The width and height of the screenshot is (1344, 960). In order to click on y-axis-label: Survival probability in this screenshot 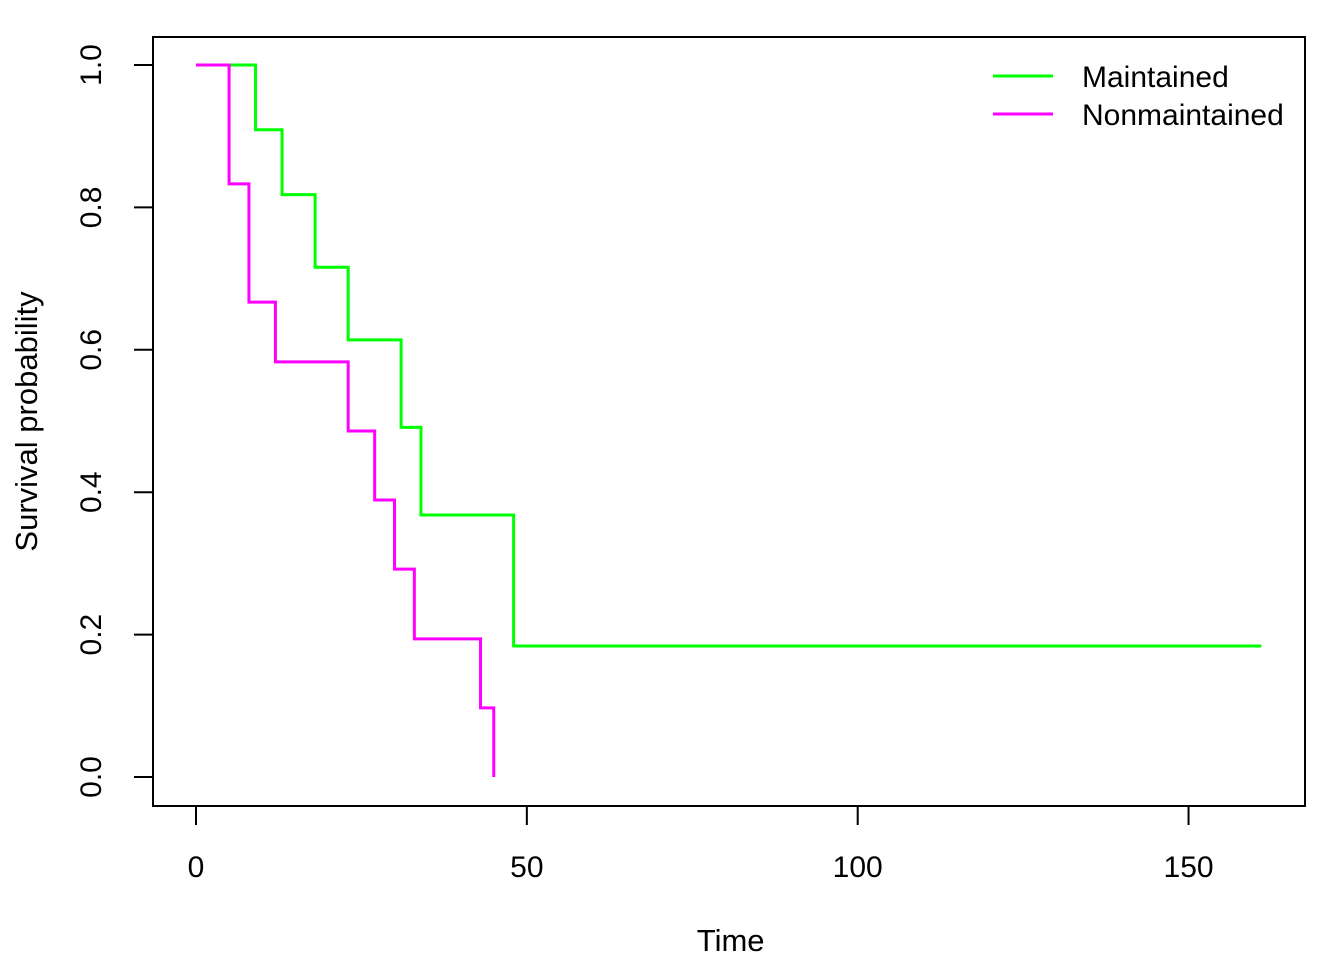, I will do `click(26, 421)`.